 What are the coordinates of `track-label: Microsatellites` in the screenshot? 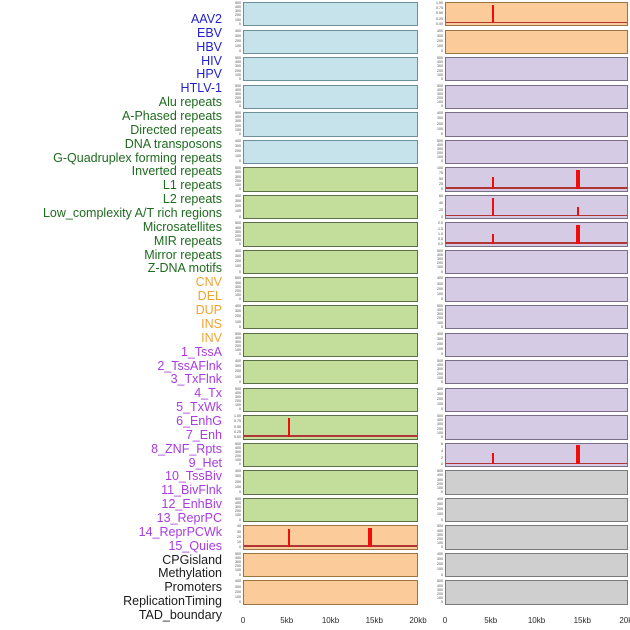 It's located at (182, 226).